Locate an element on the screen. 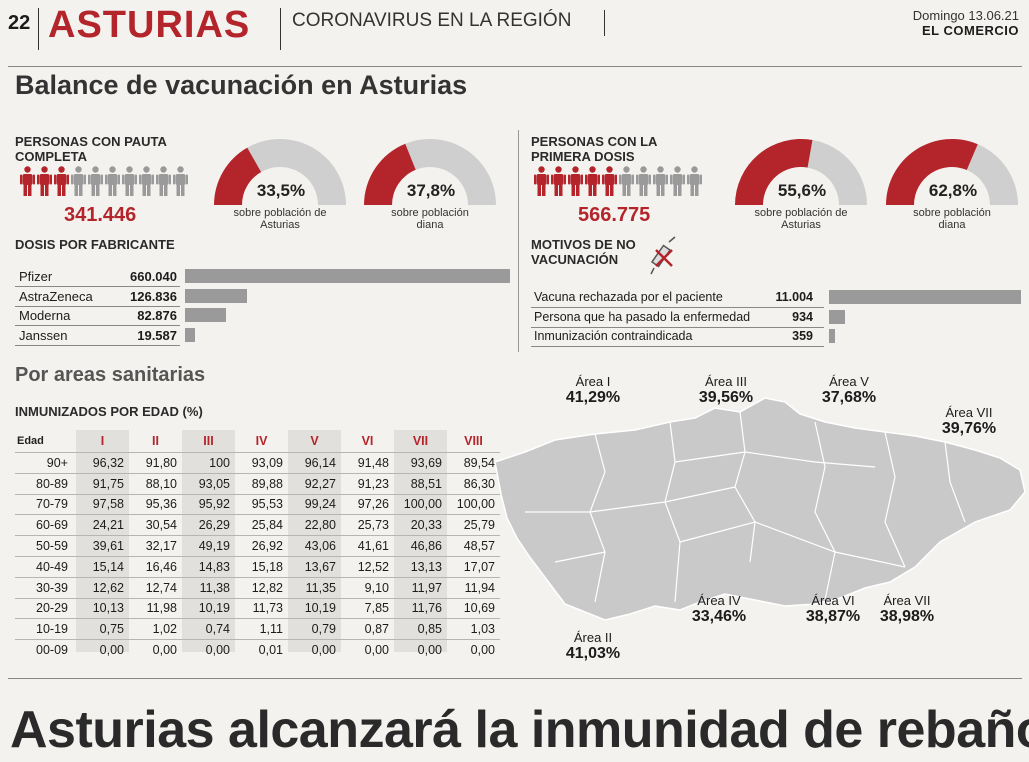 The height and width of the screenshot is (762, 1029). table-cell: 92,27 is located at coordinates (314, 483).